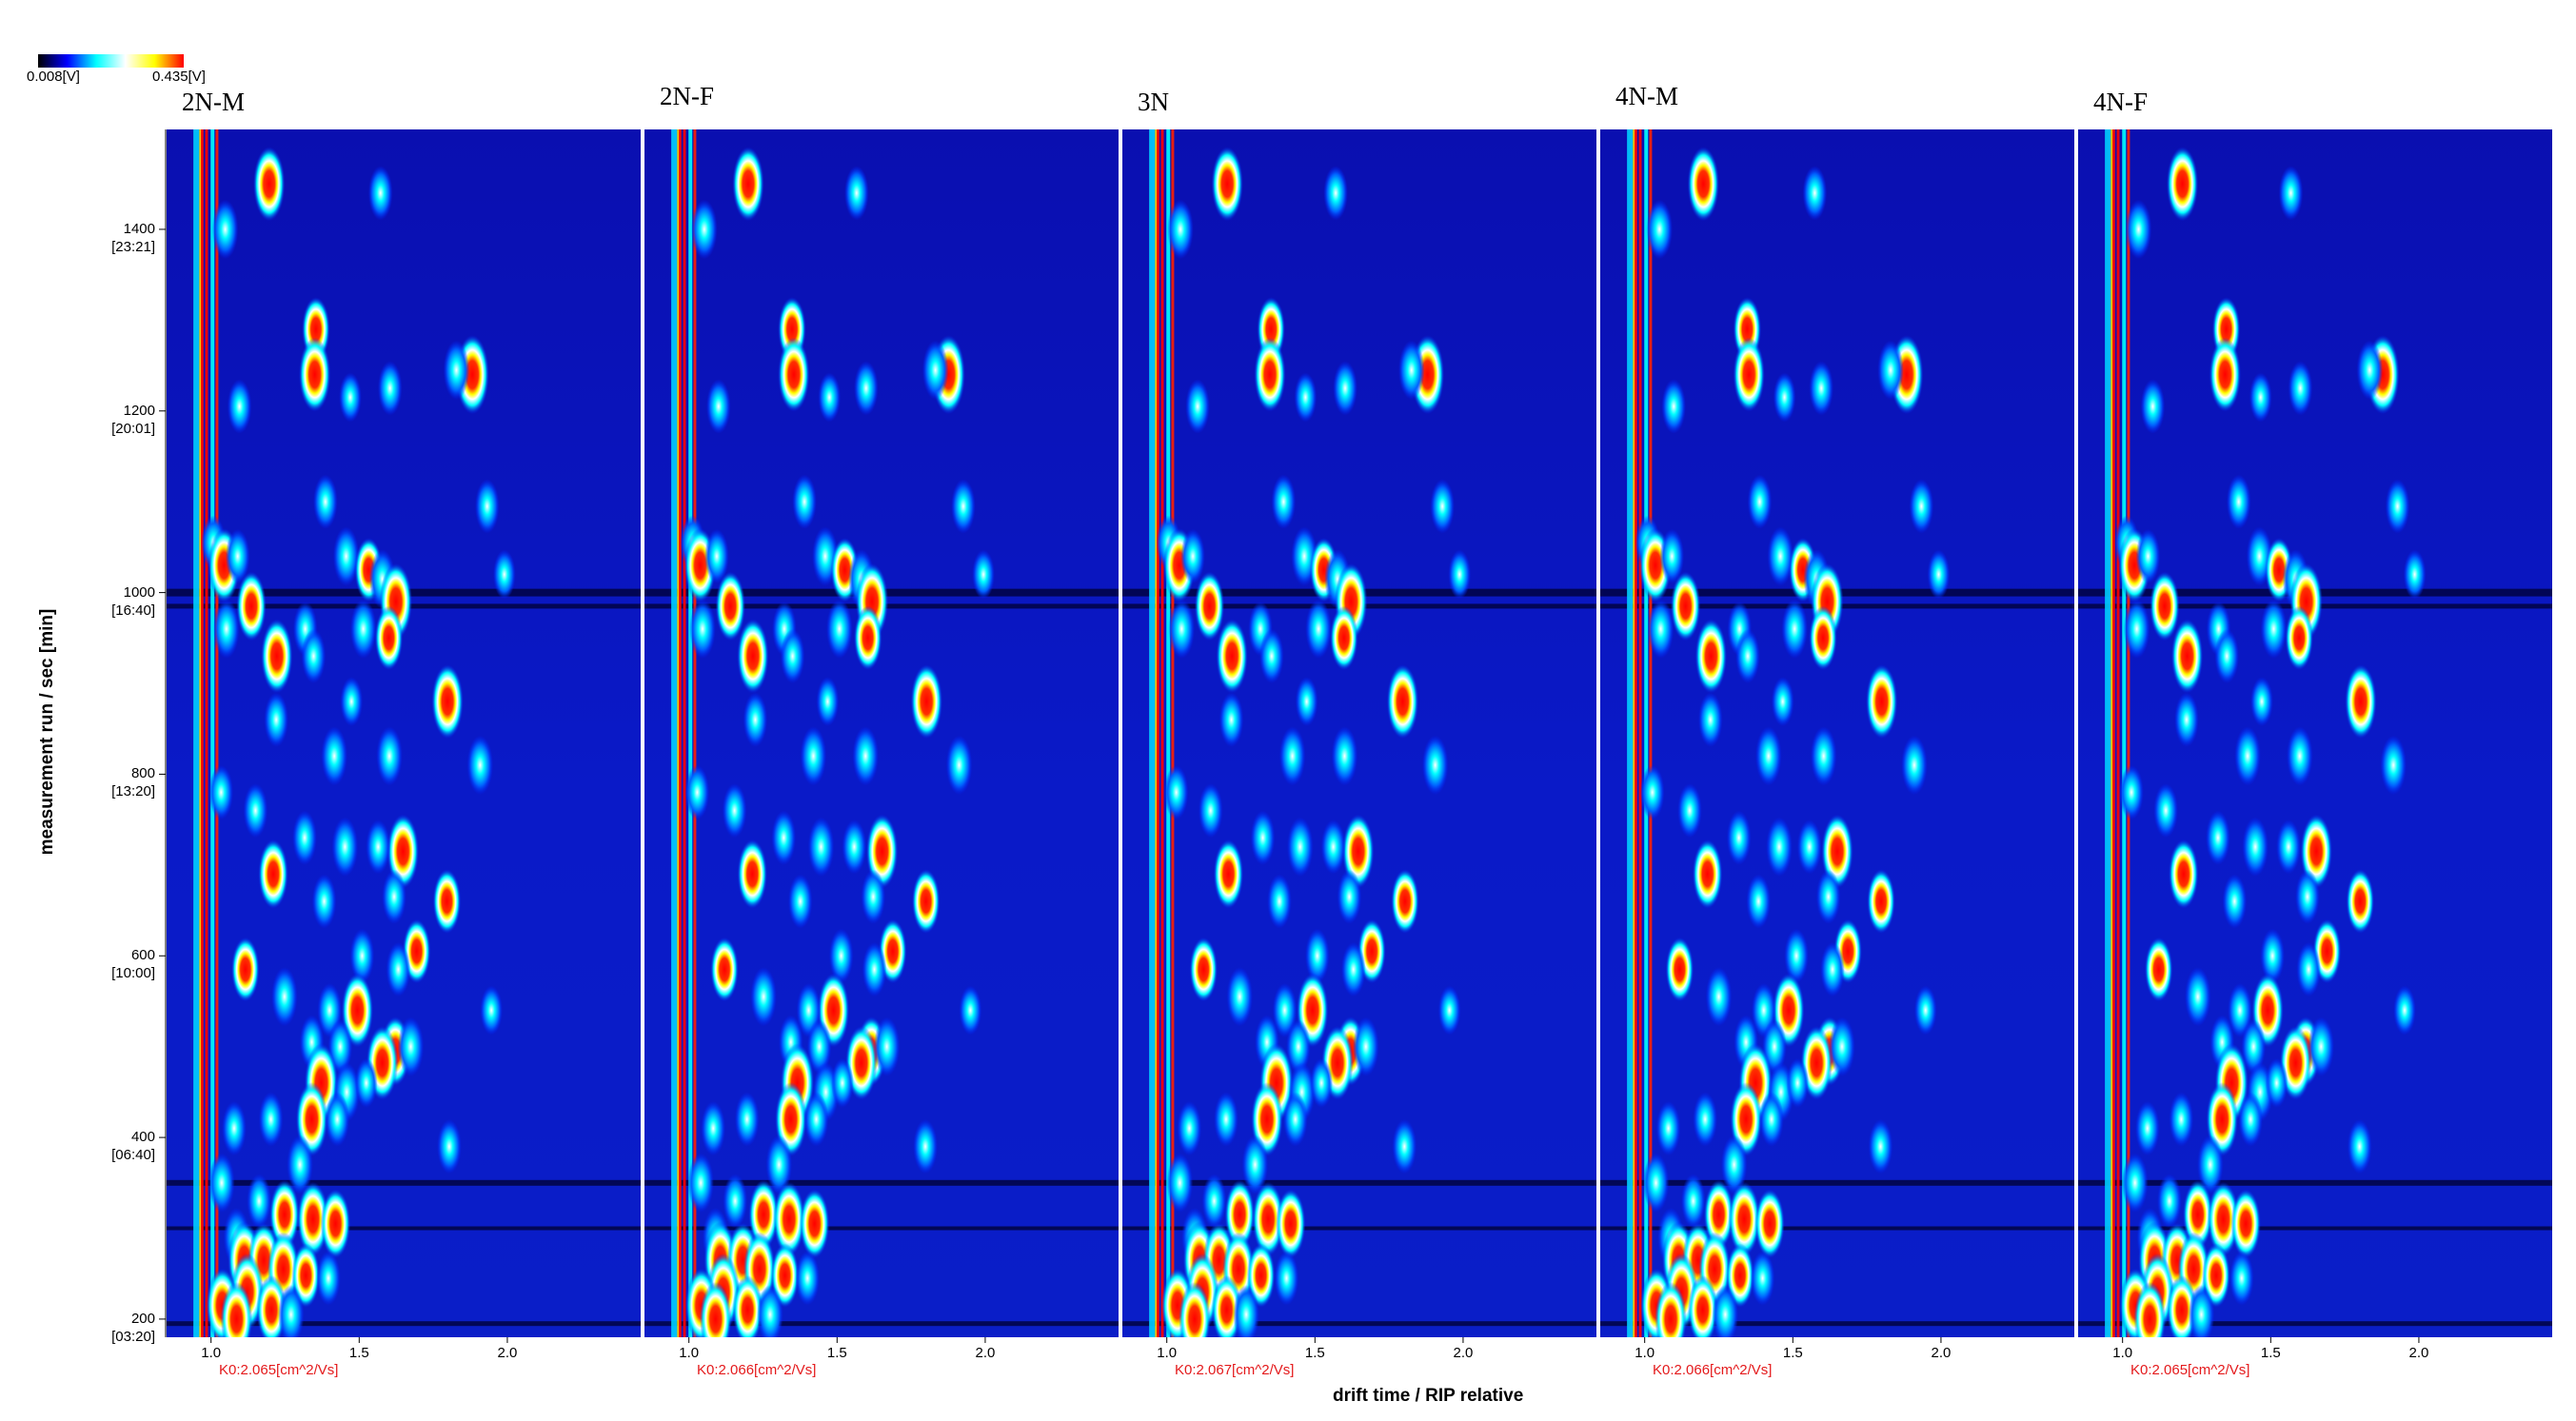 This screenshot has height=1421, width=2576. What do you see at coordinates (2271, 1353) in the screenshot?
I see `x-tick-label: 1.5` at bounding box center [2271, 1353].